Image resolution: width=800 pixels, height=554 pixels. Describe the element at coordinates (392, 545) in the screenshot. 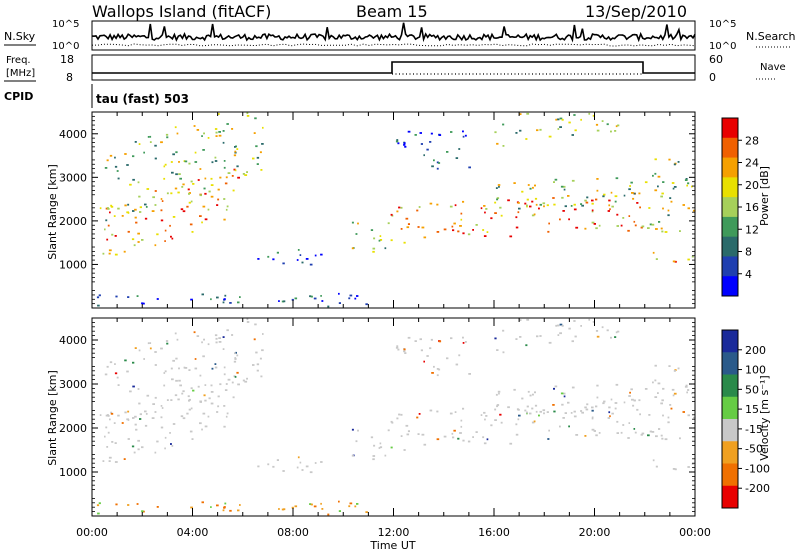

I see `time-axis-label: Time UT` at that location.